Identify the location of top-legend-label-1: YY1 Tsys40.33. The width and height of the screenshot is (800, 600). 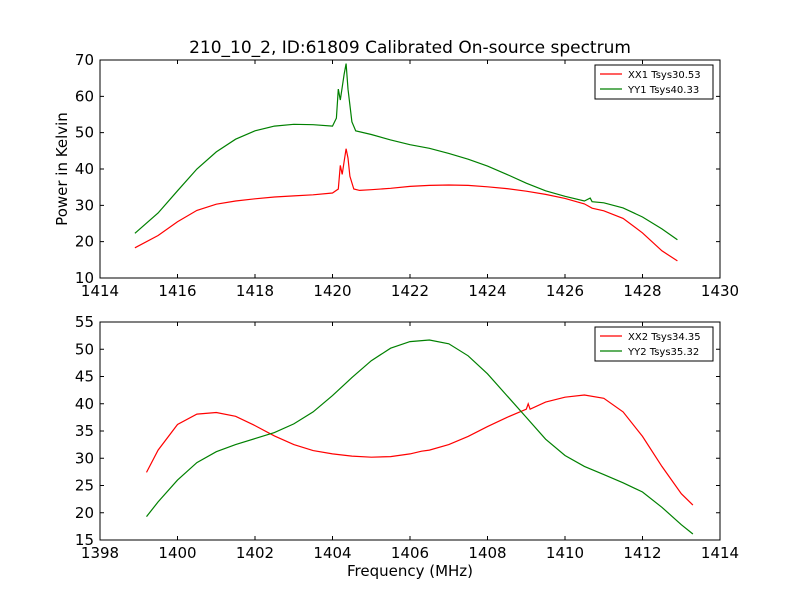
(663, 90).